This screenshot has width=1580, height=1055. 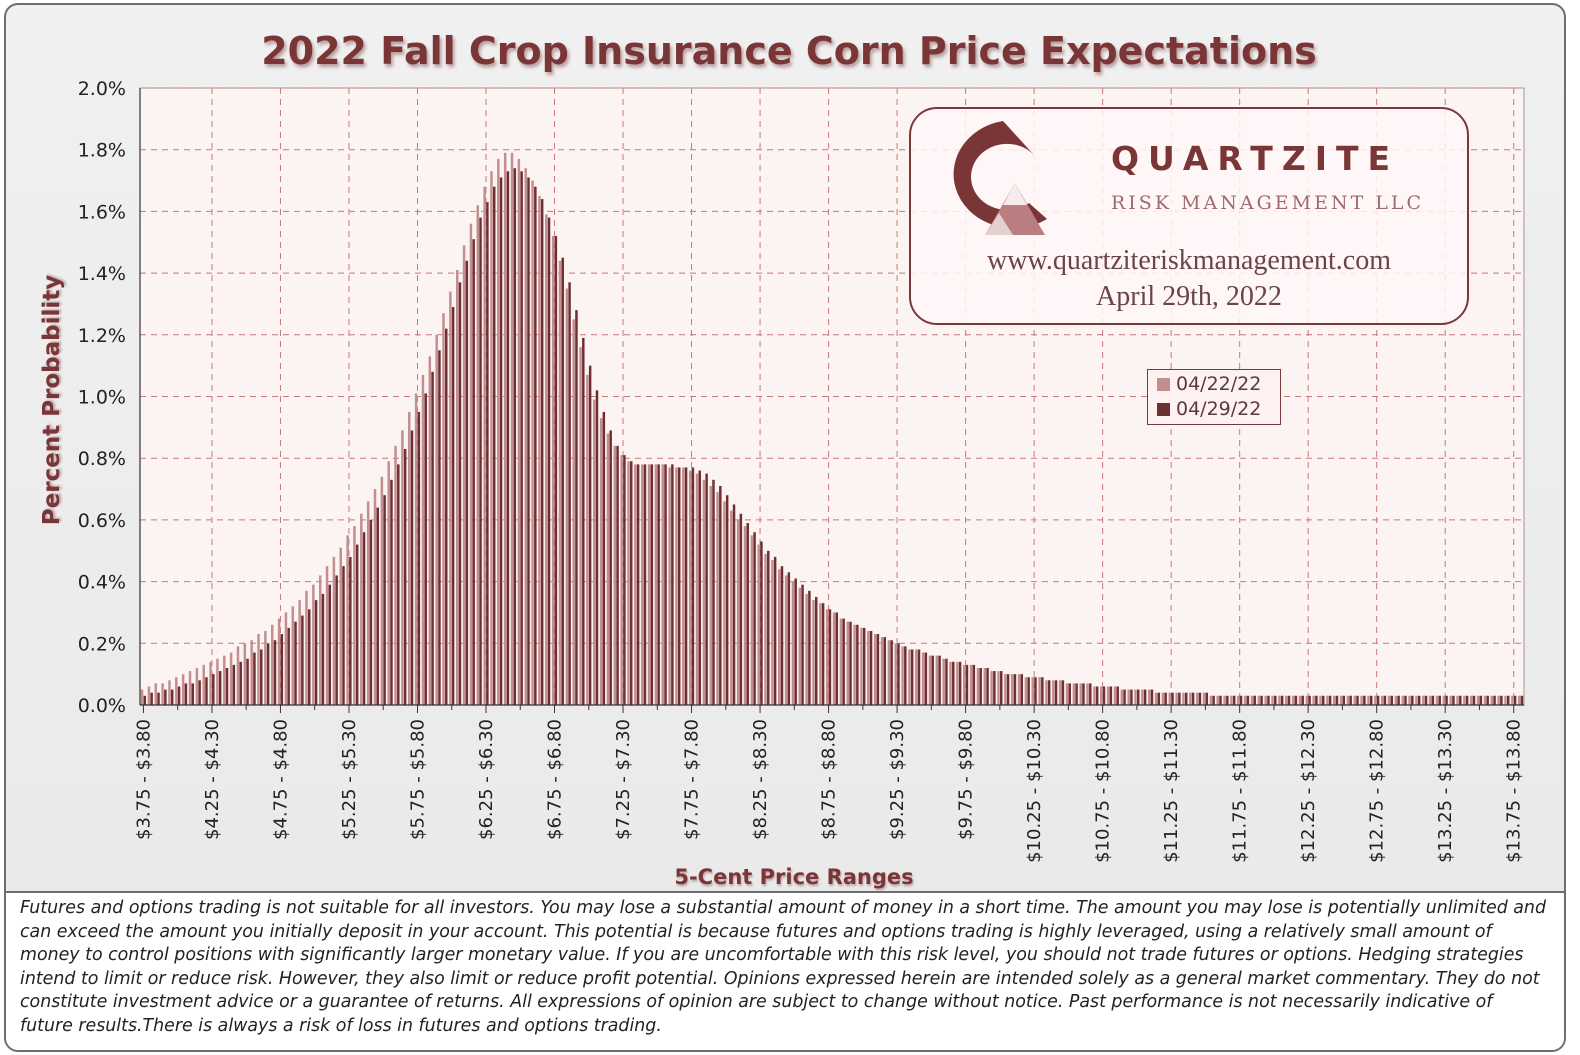 I want to click on y-tick-label: 0.0%, so click(x=102, y=706).